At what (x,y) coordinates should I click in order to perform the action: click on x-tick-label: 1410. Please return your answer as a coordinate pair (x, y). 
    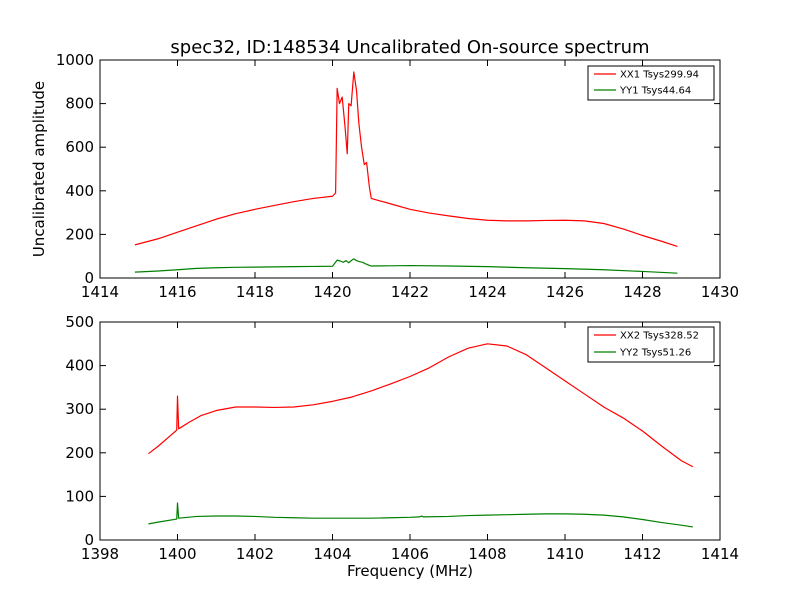
    Looking at the image, I should click on (565, 554).